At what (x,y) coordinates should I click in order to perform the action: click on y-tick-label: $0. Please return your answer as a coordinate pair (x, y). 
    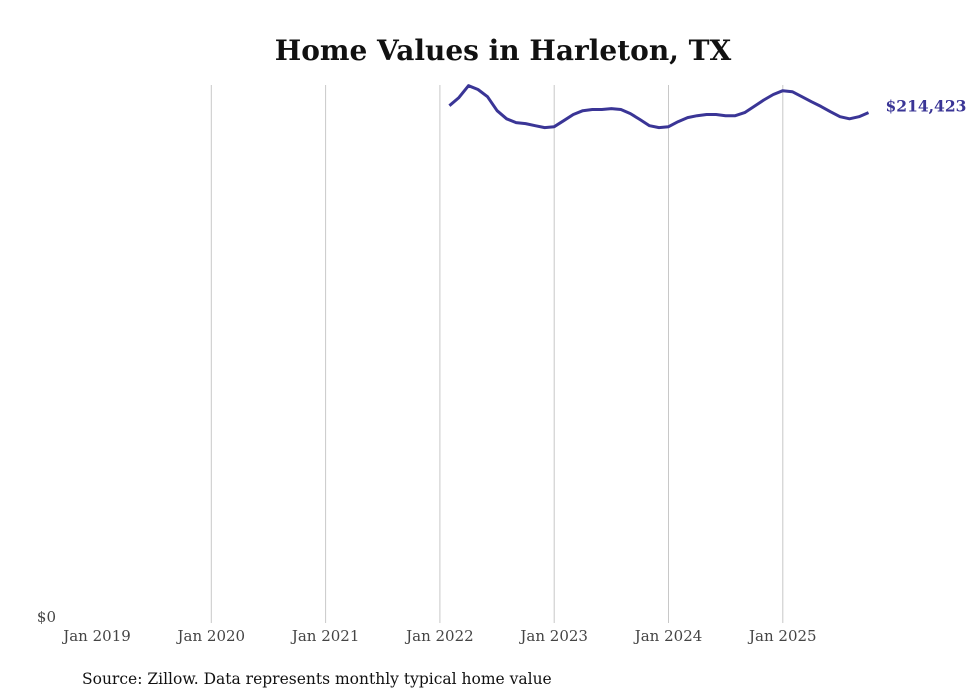
    Looking at the image, I should click on (46, 617).